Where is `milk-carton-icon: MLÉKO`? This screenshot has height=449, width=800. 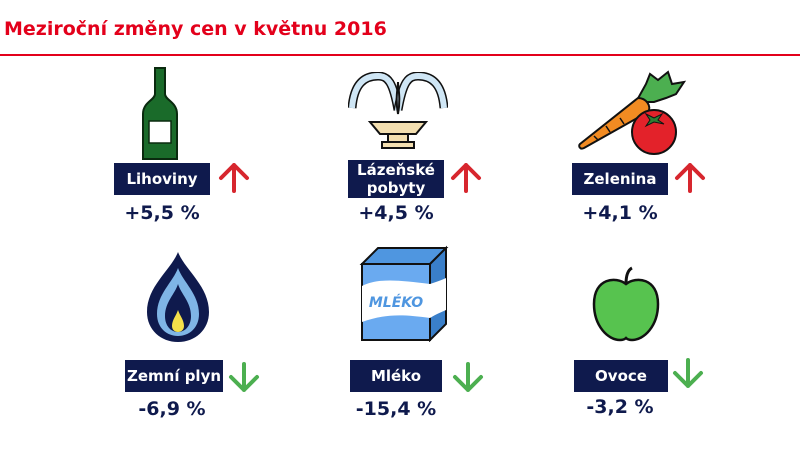
milk-carton-icon: MLÉKO is located at coordinates (404, 293).